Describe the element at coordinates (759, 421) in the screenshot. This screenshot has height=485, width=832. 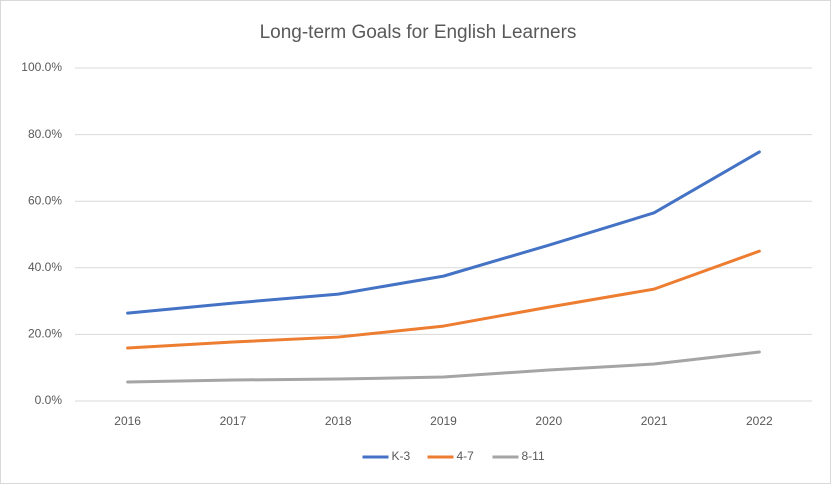
I see `x-tick-label: 2022` at that location.